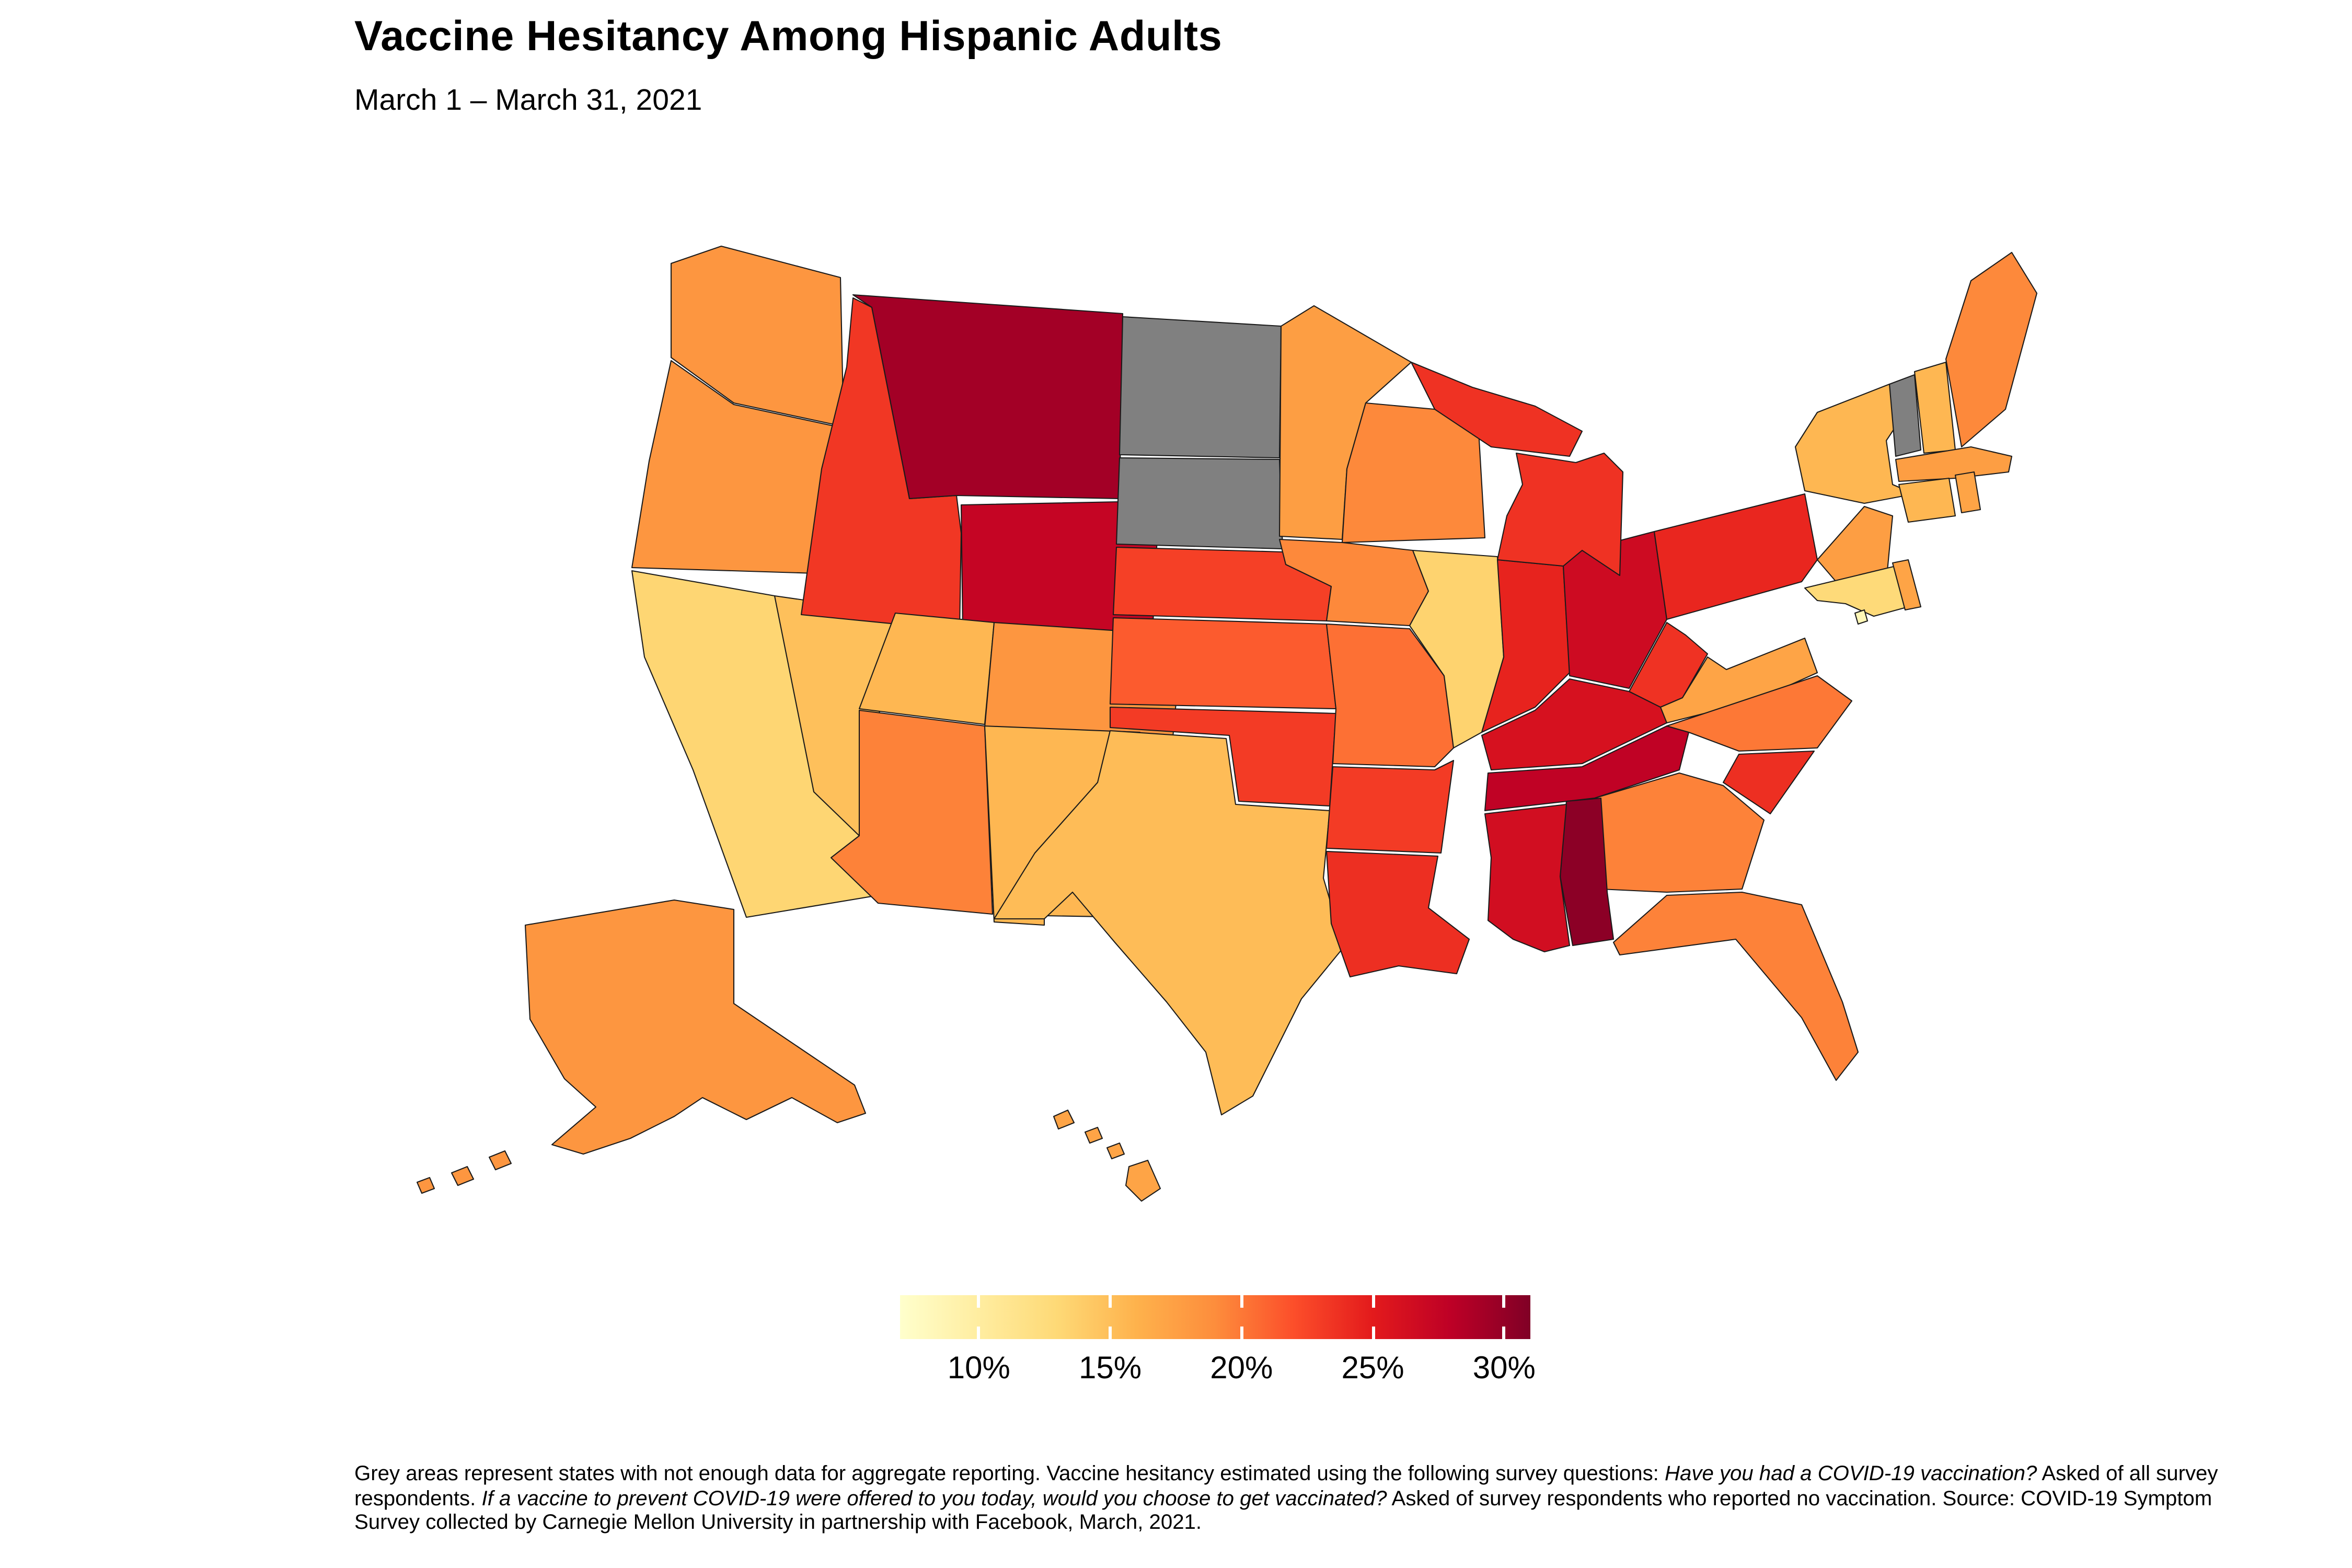 The height and width of the screenshot is (1568, 2352). I want to click on footnote-text: Asked of all survey respondents., so click(1286, 1485).